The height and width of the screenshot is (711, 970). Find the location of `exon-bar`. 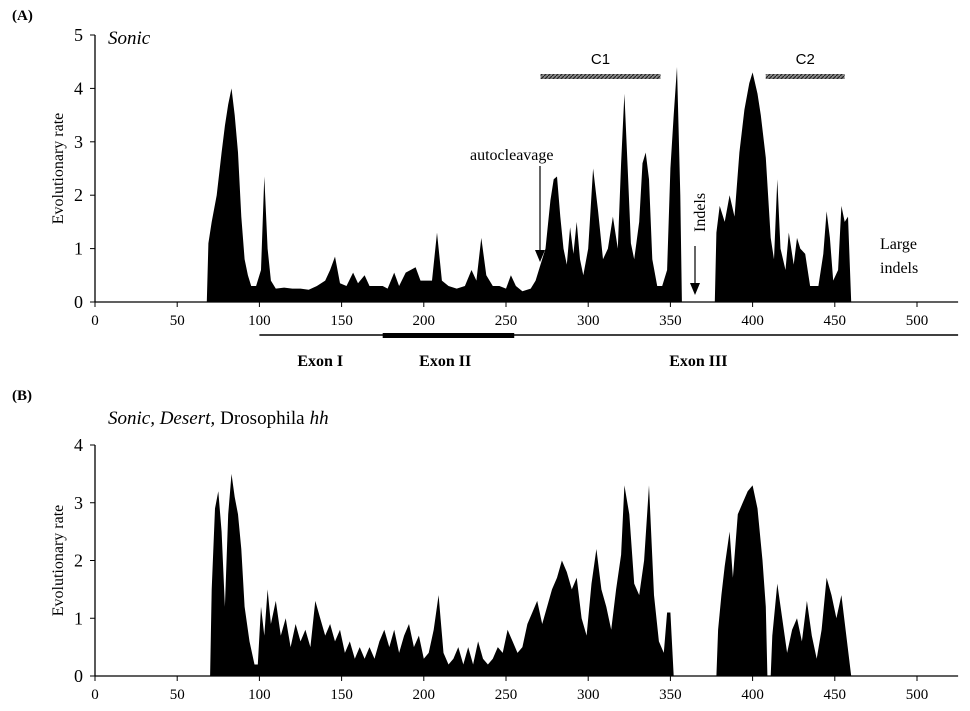

exon-bar is located at coordinates (448, 335).